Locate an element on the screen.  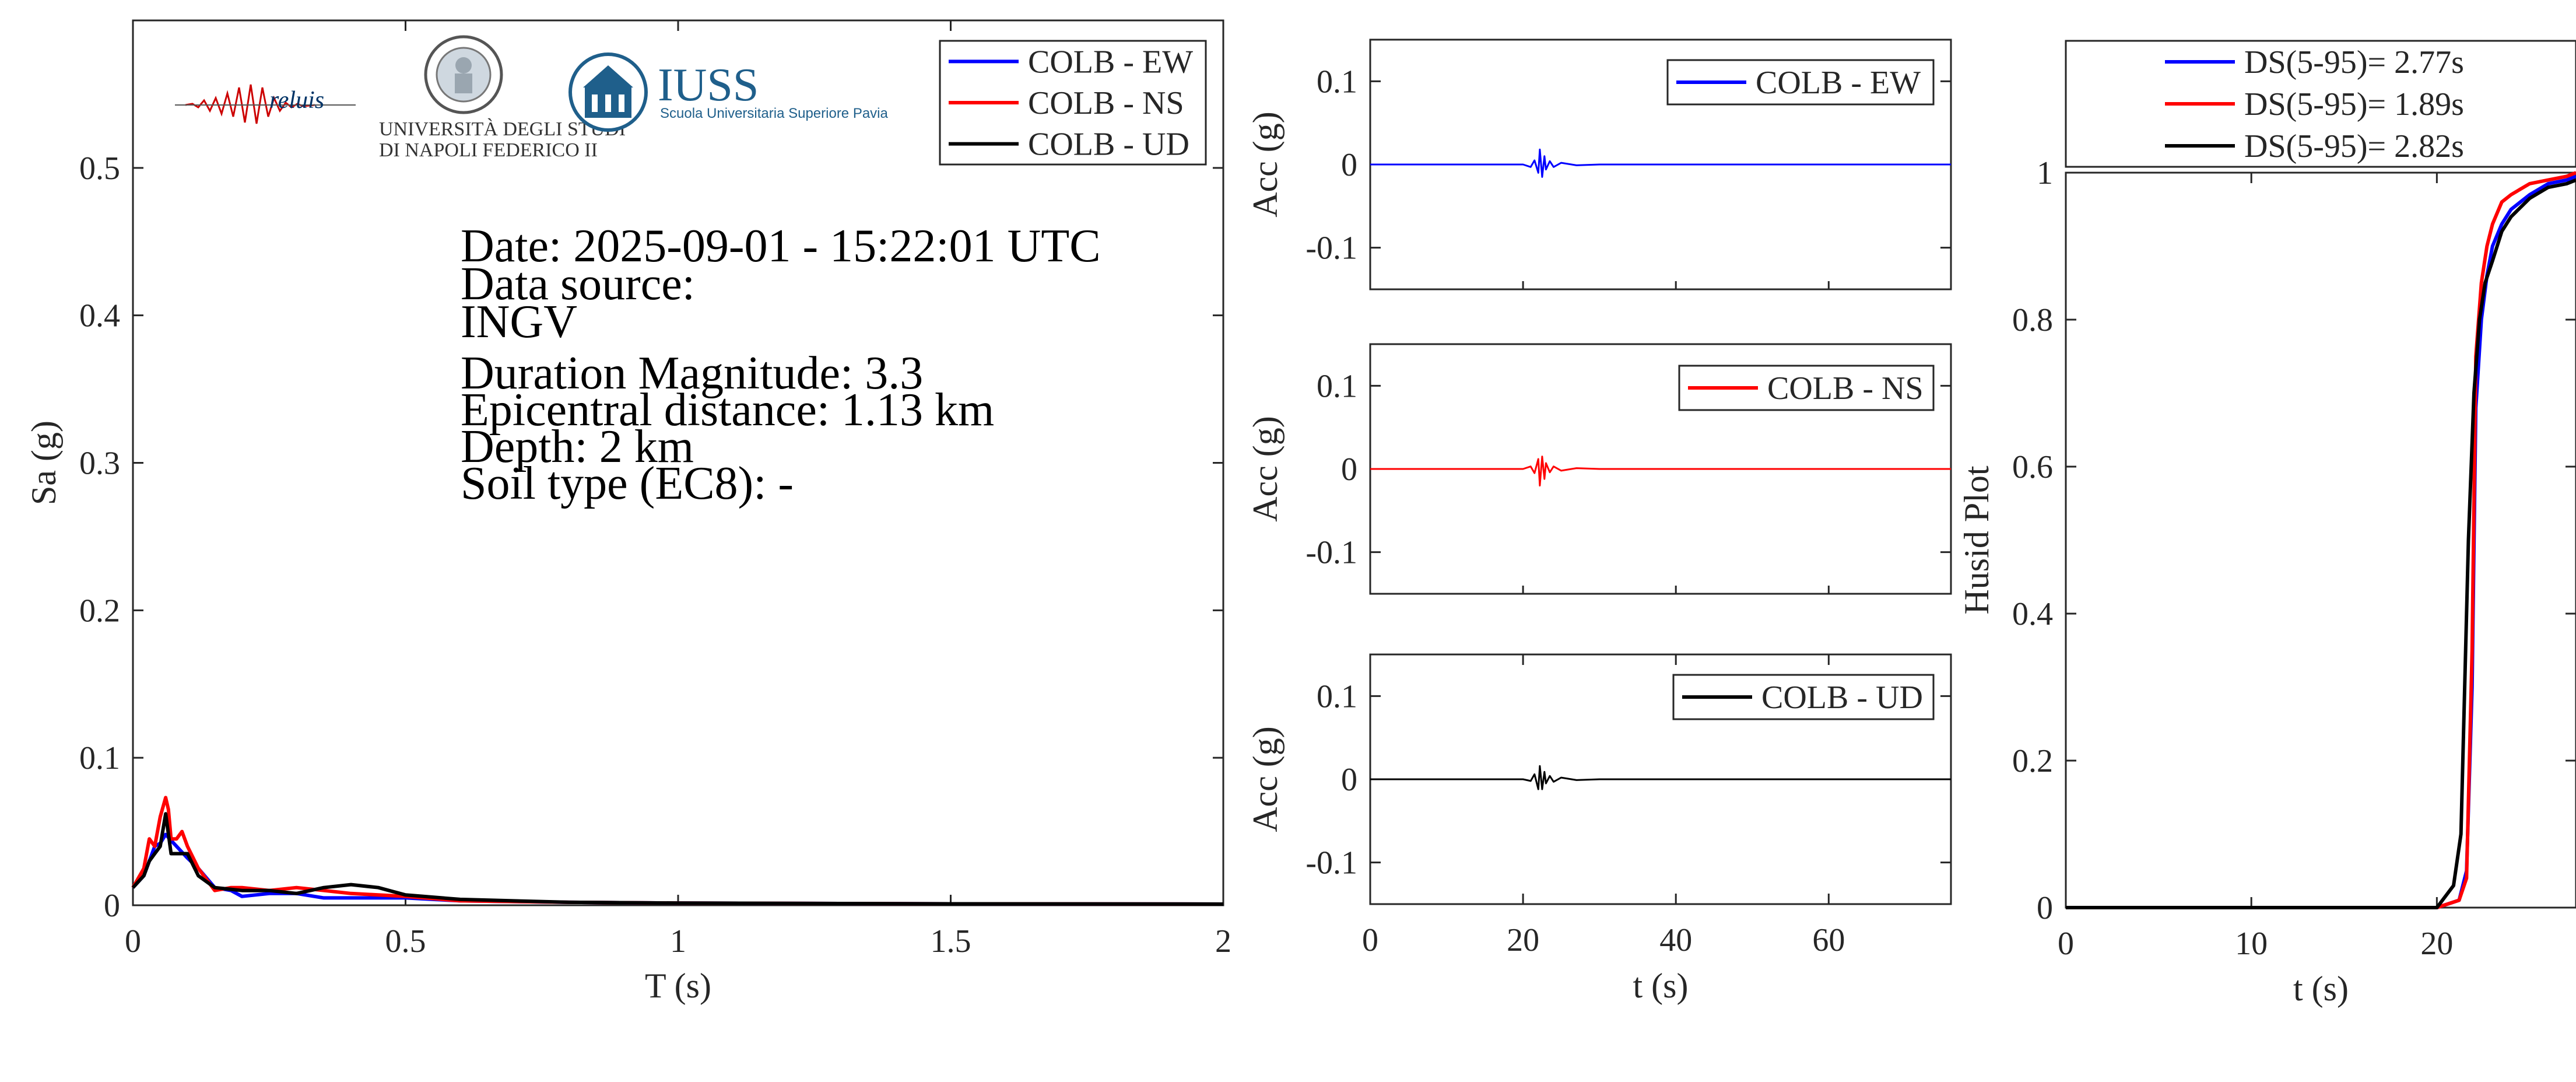
y-axis-label: Husid Plot is located at coordinates (1976, 539).